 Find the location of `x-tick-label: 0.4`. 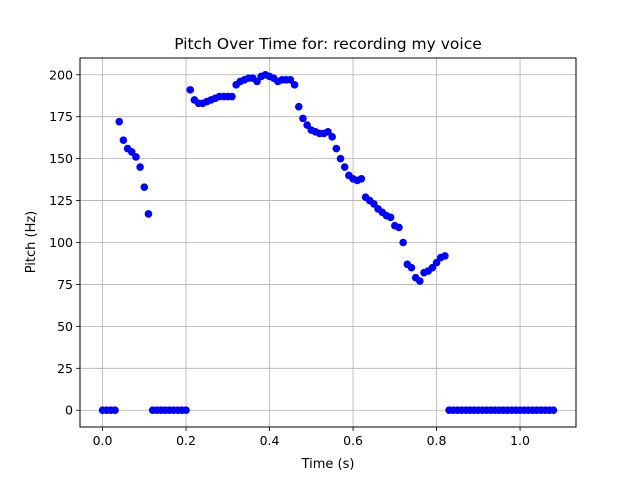

x-tick-label: 0.4 is located at coordinates (270, 440).